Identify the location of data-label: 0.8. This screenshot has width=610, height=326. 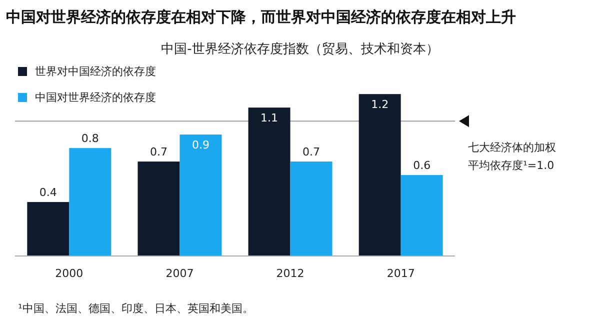
(90, 139).